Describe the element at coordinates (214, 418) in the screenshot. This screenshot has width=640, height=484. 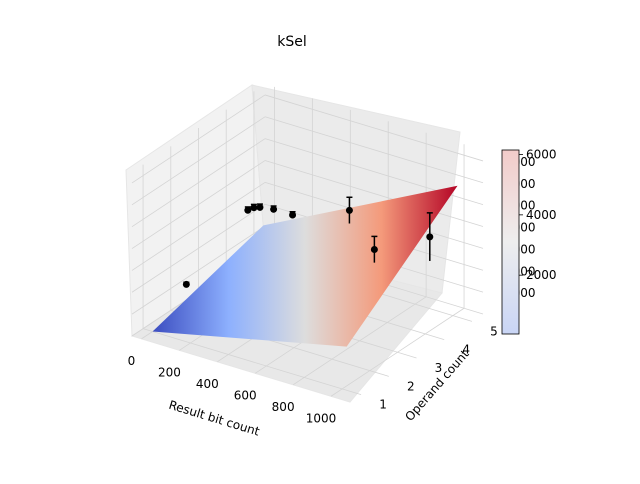
I see `x-axis-label: Result bit count` at that location.